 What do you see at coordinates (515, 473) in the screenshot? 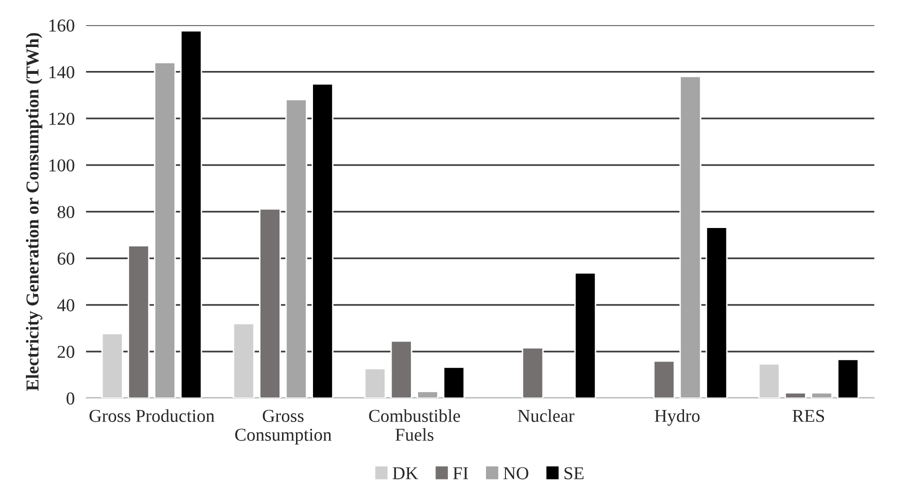
I see `legend-label: NO` at bounding box center [515, 473].